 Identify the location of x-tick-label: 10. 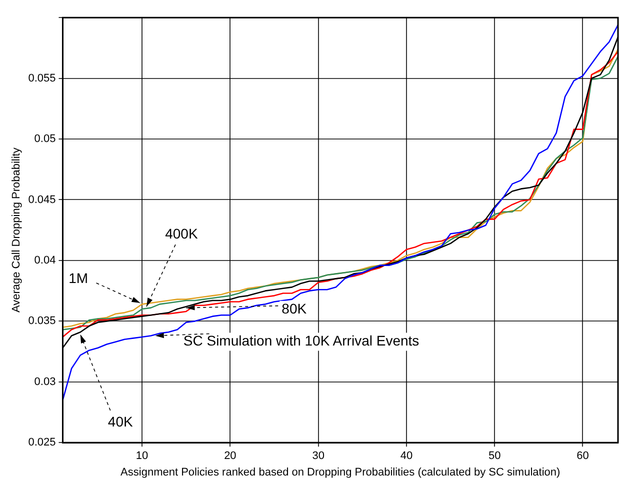
(142, 456).